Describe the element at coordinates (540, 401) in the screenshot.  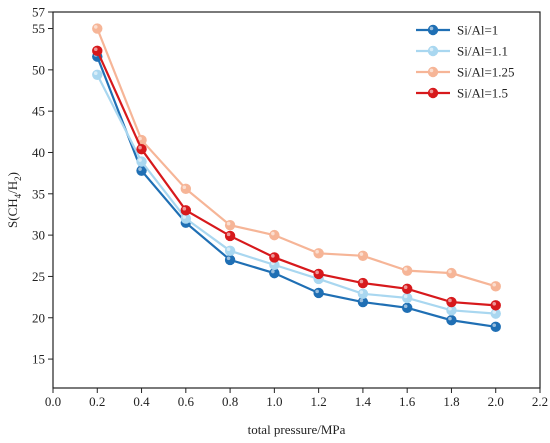
I see `x-tick-label: 2.2` at that location.